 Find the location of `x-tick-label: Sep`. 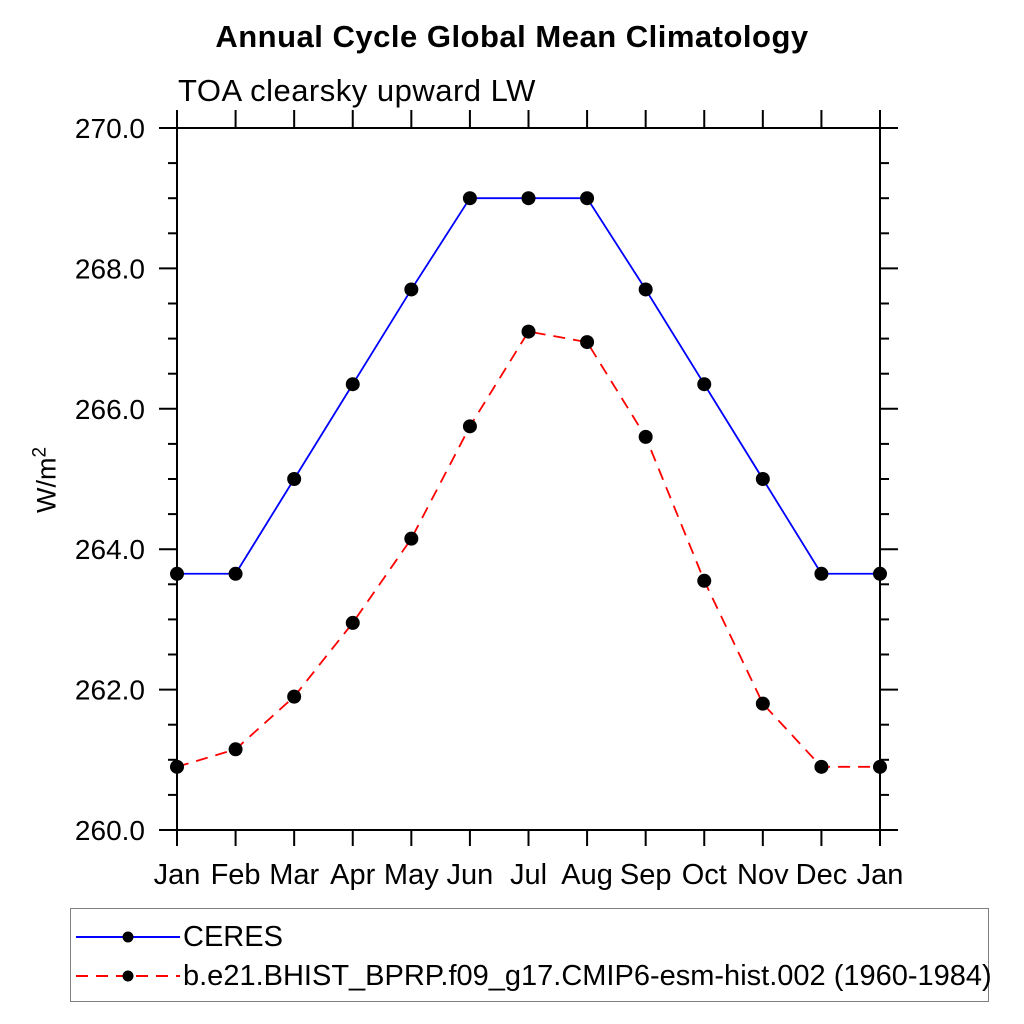

x-tick-label: Sep is located at coordinates (646, 875).